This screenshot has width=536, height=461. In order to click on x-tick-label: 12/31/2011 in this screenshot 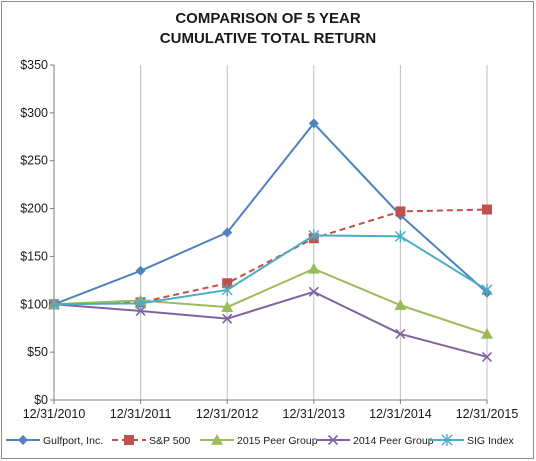, I will do `click(141, 414)`.